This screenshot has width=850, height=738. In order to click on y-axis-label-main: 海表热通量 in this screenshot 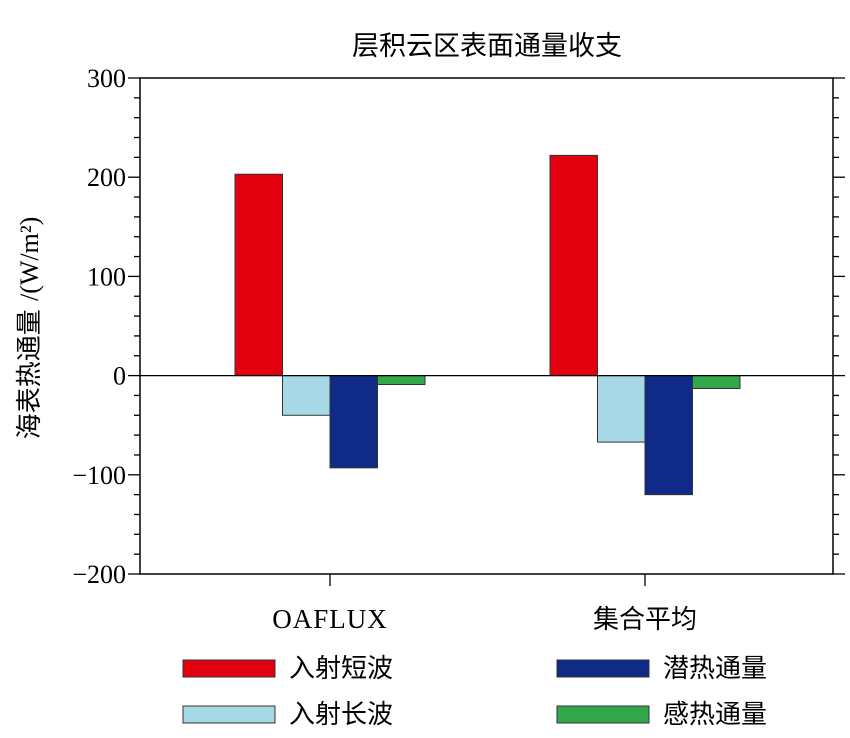, I will do `click(30, 374)`.